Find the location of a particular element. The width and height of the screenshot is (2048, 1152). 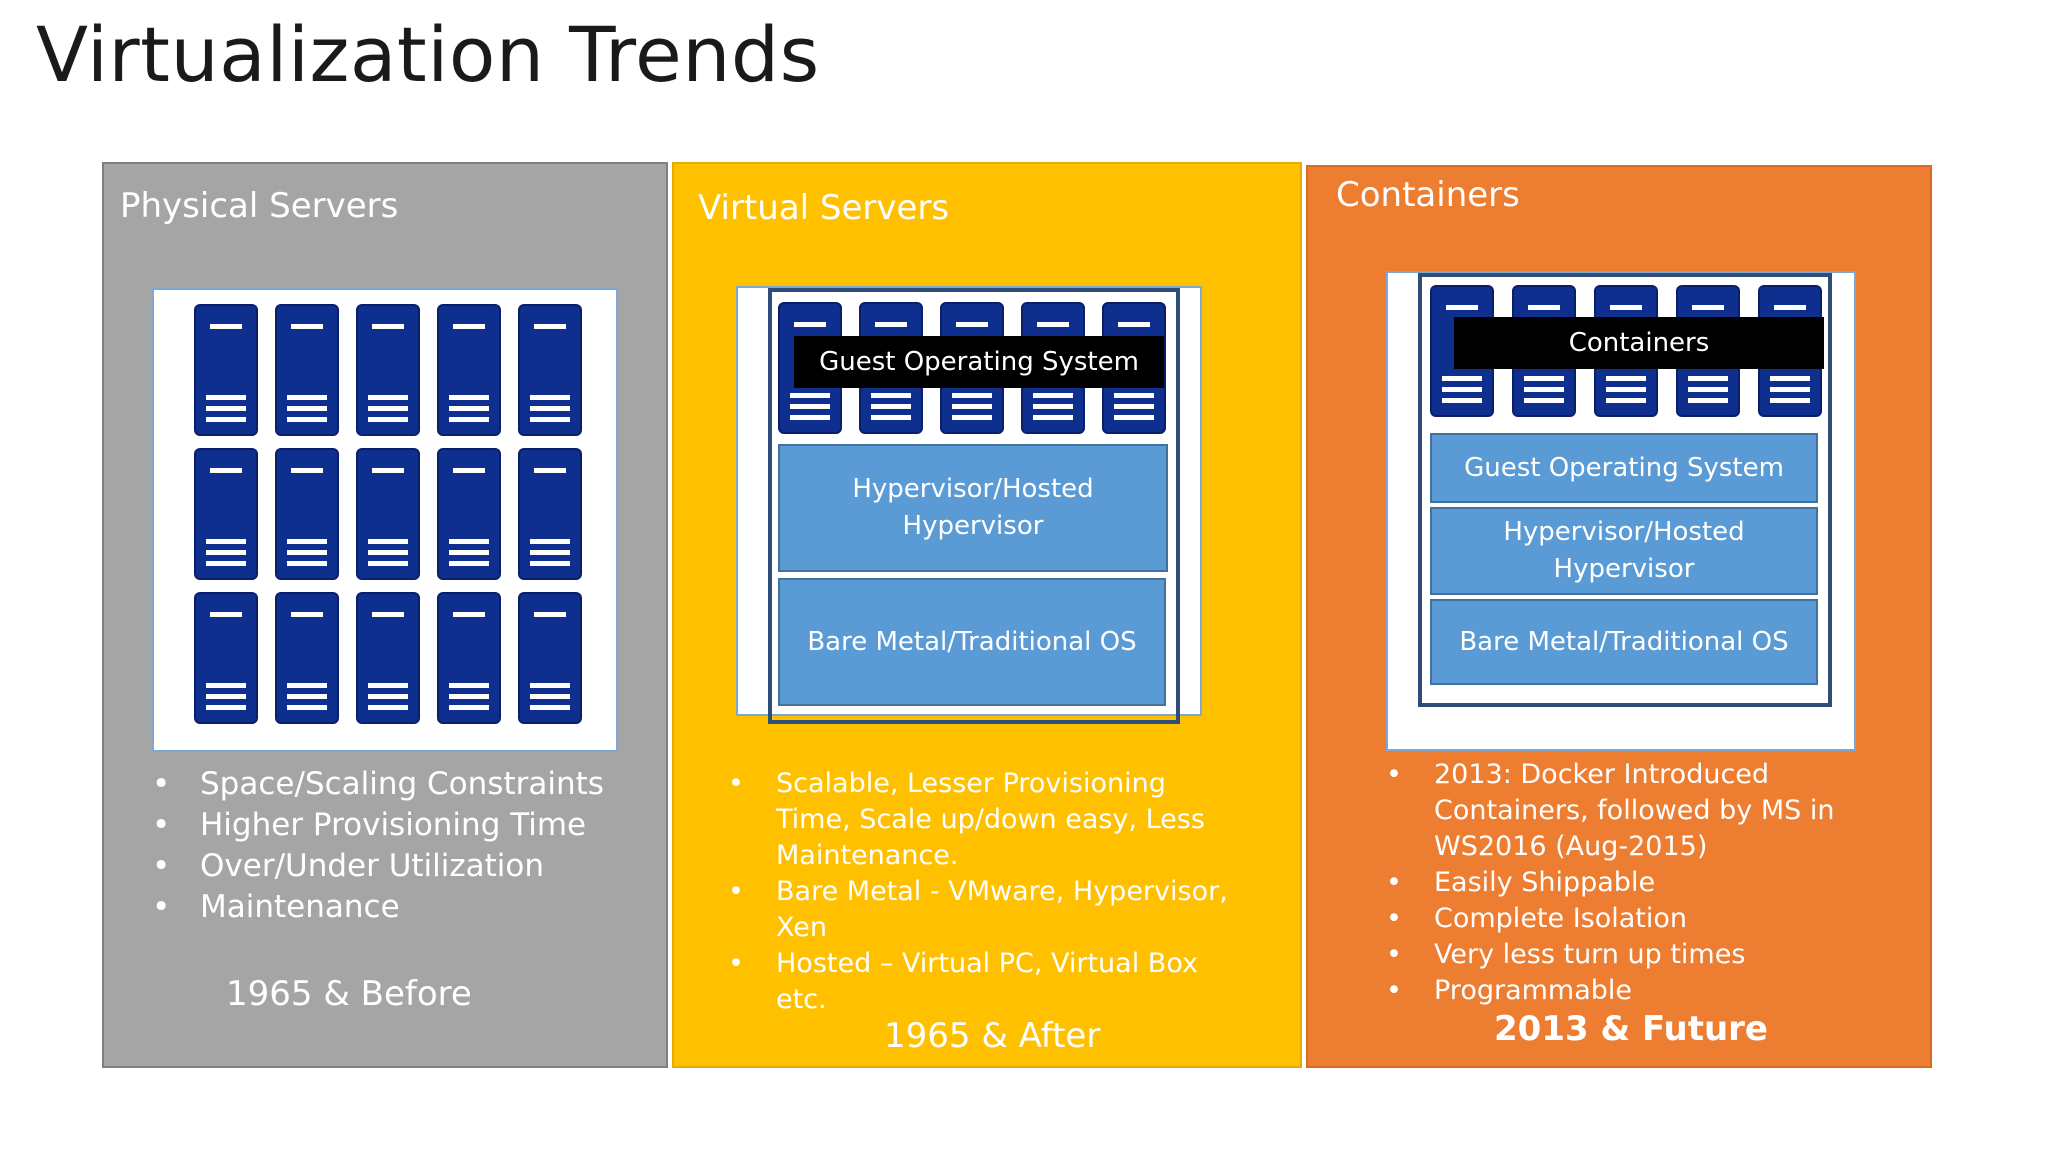

bullet-item: Hosted – Virtual PC, Virtual Box etc. is located at coordinates (988, 982).